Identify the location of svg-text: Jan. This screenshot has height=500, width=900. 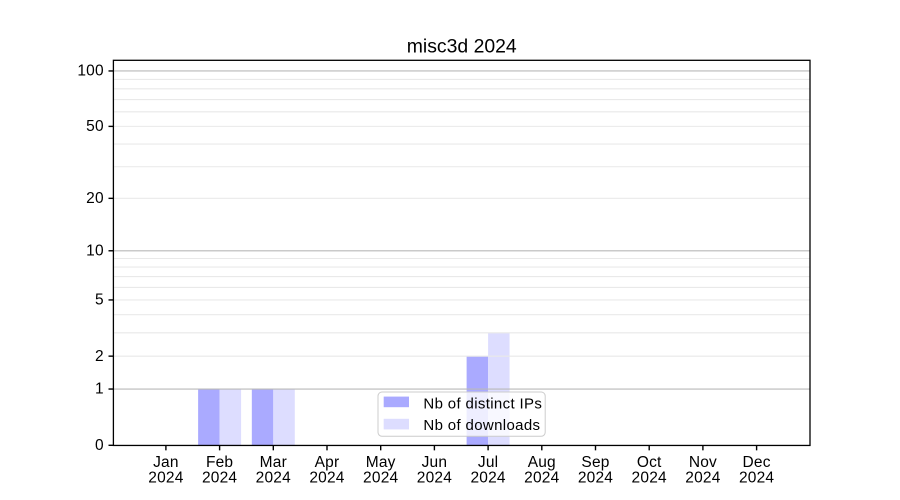
(166, 462).